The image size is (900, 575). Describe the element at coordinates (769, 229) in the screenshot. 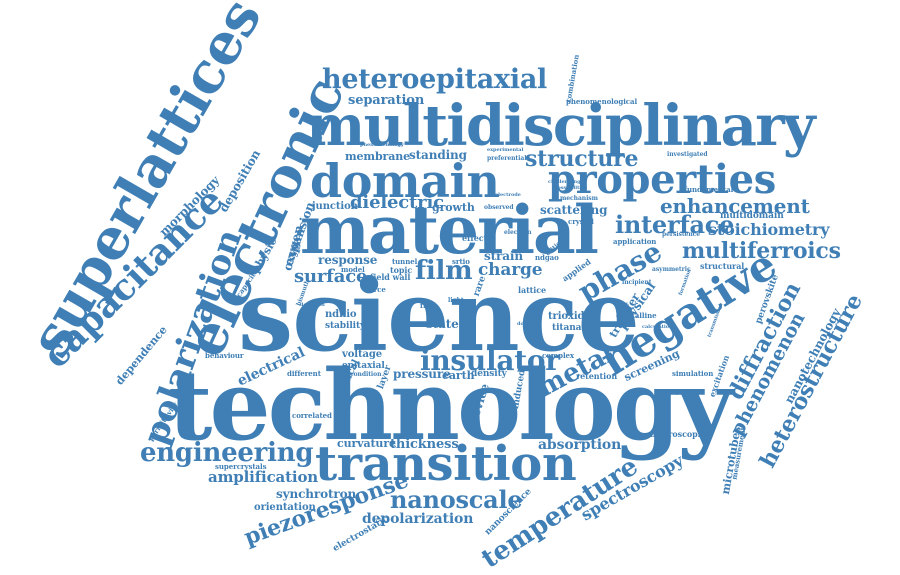

I see `word-stoichiometry: stoichiometry` at that location.